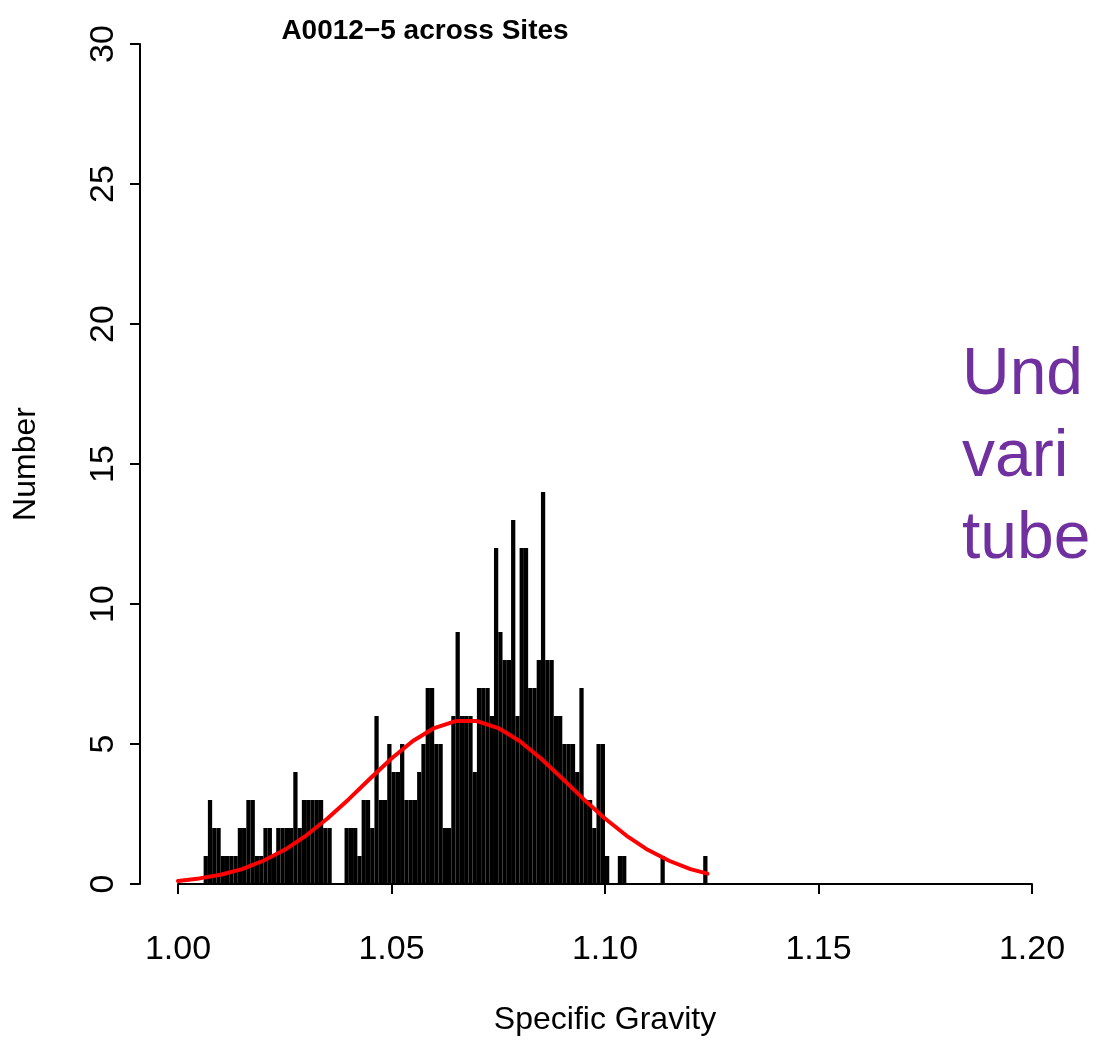 The width and height of the screenshot is (1110, 1061). What do you see at coordinates (391, 947) in the screenshot?
I see `x-tick-label: 1.05` at bounding box center [391, 947].